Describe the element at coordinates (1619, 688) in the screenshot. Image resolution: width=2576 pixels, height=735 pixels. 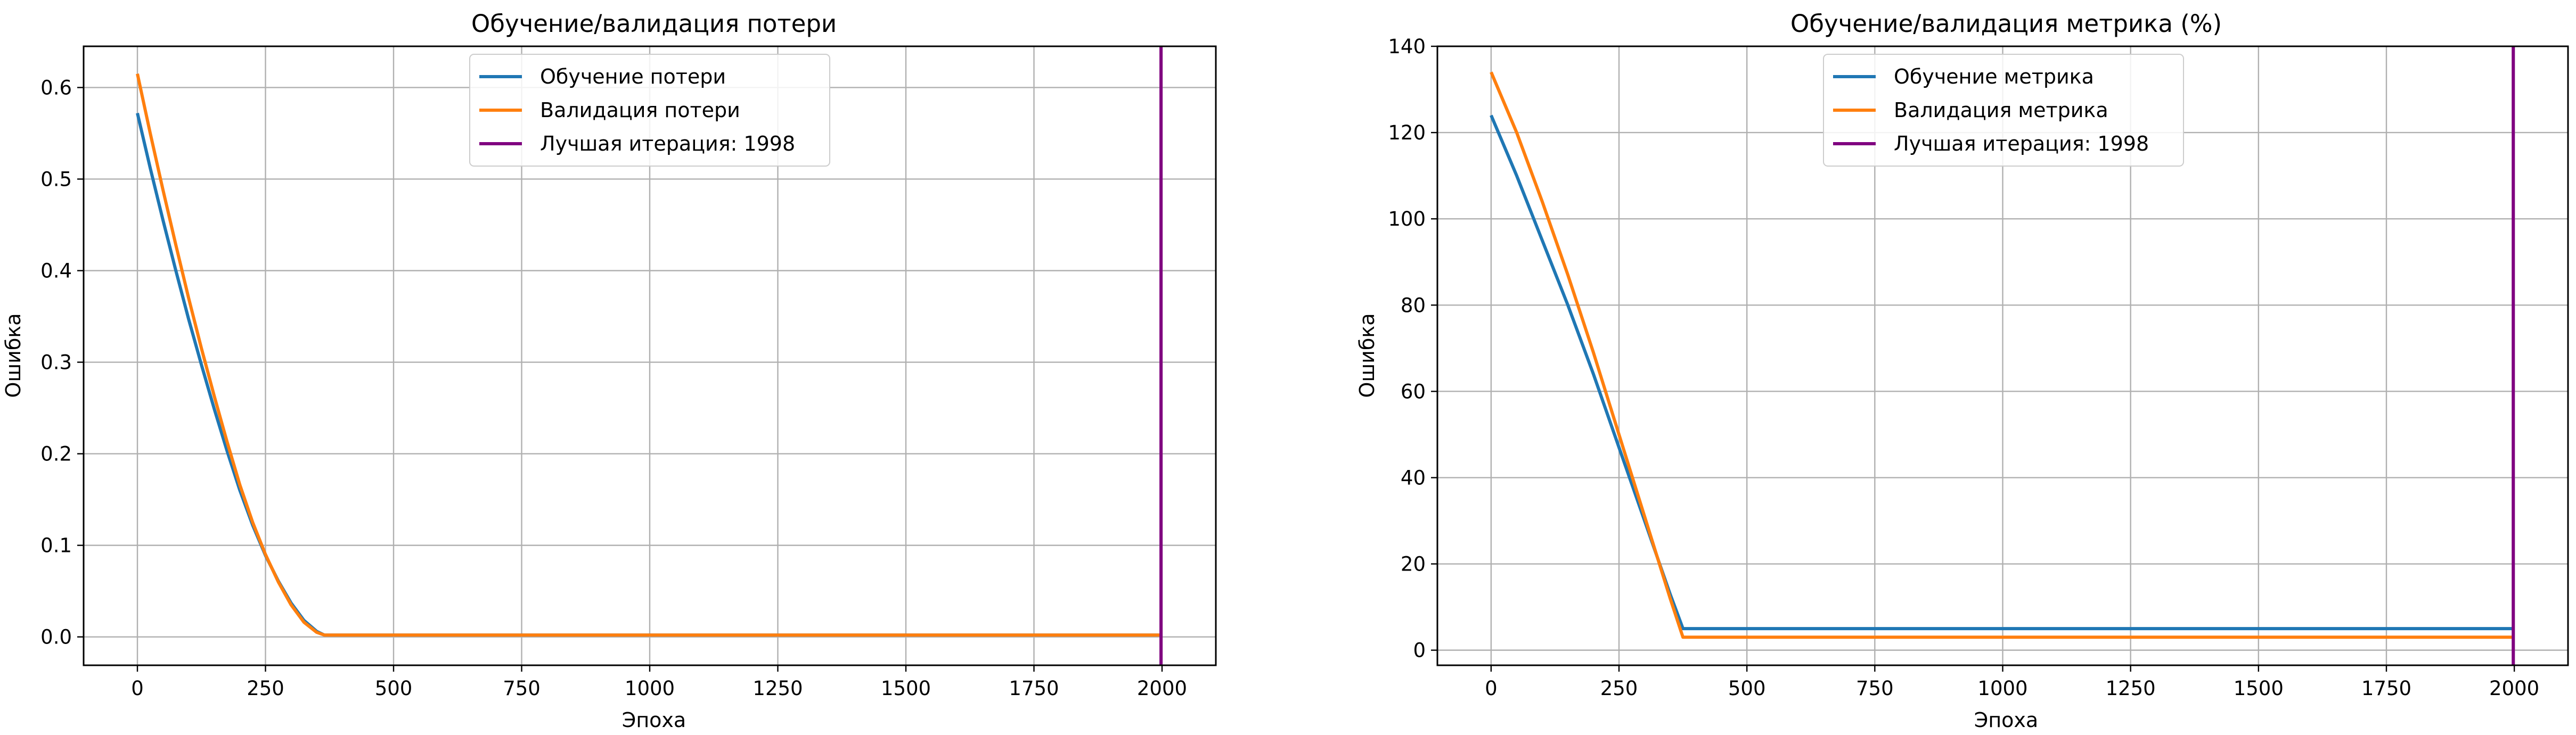
I see `metric-x-tick-label: 250` at that location.